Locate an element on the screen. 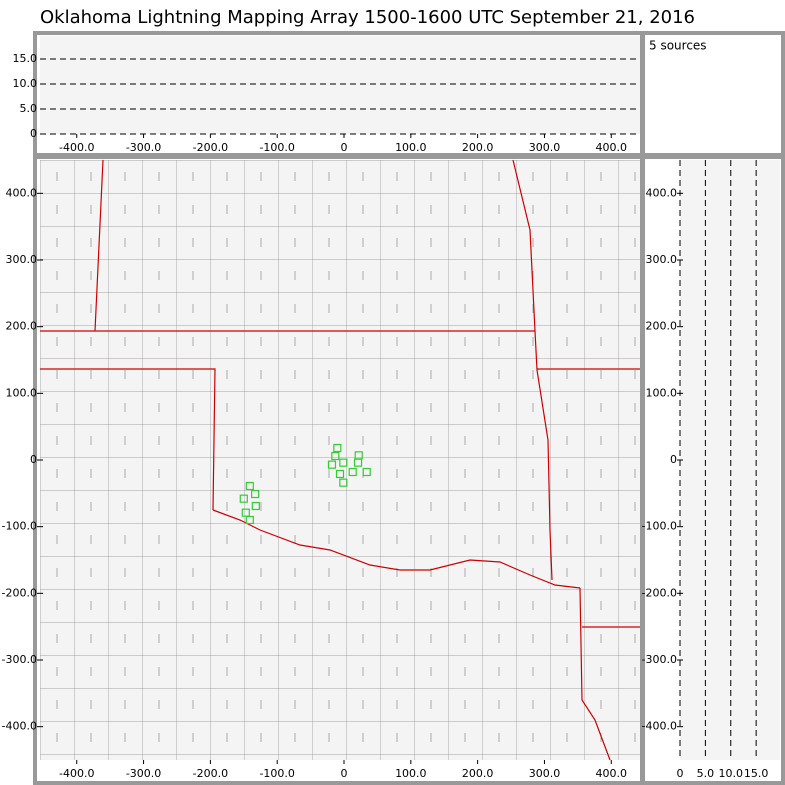 This screenshot has height=785, width=785. x-tick-label: 5.0 is located at coordinates (706, 773).